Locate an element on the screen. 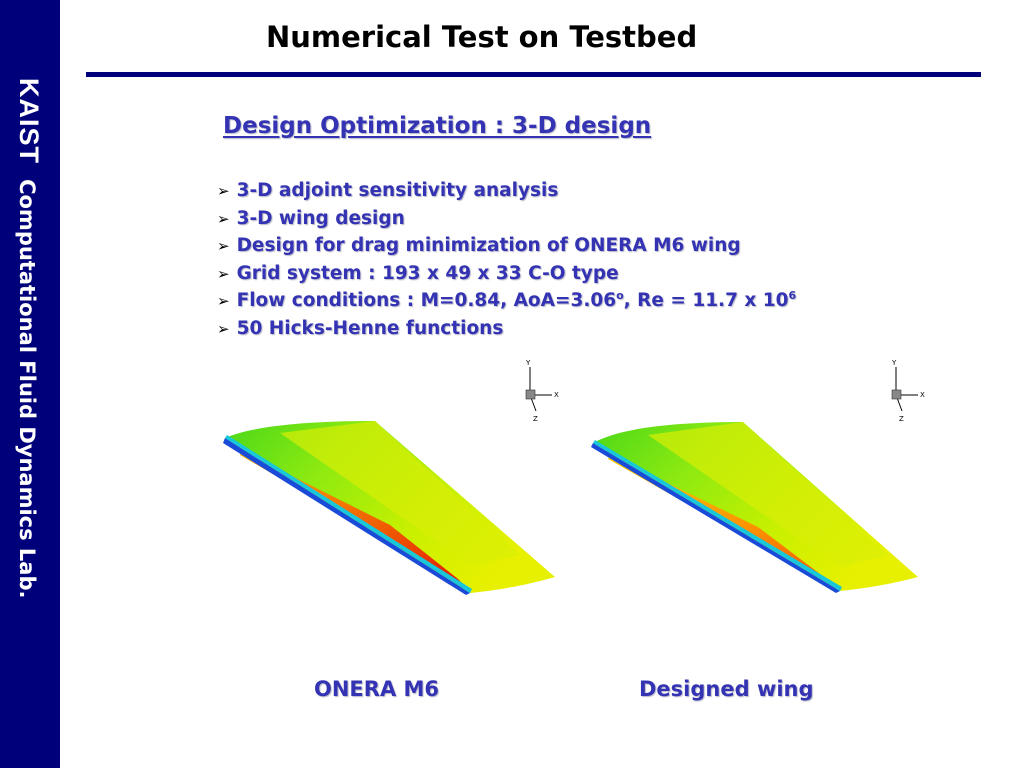 This screenshot has height=768, width=1024. sidebar: KAIST Computational Fluid Dynamics Lab. is located at coordinates (30, 384).